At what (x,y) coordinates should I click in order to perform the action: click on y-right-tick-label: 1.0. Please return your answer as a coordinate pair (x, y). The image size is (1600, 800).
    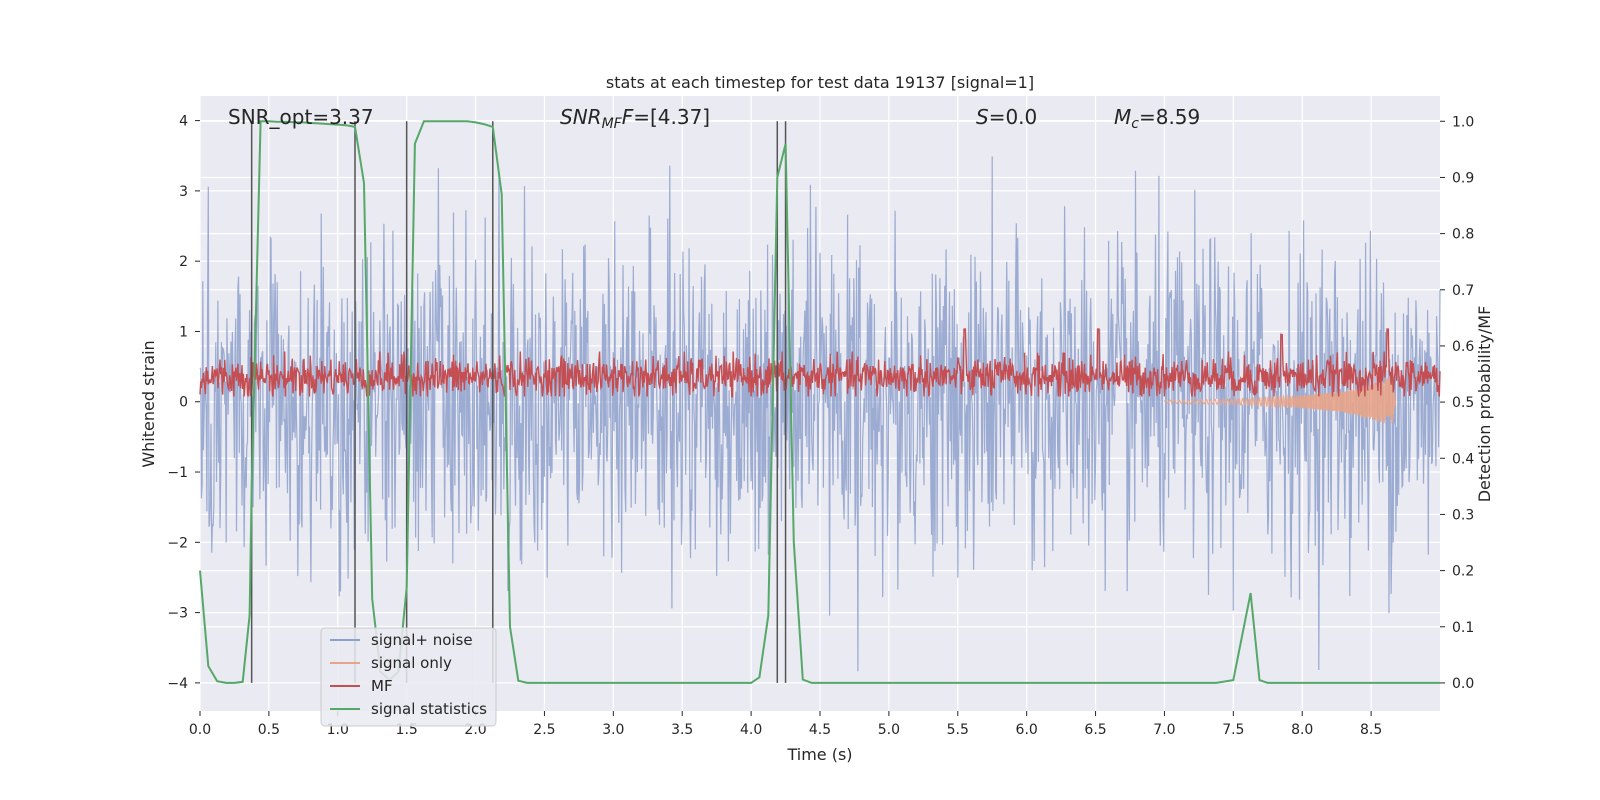
    Looking at the image, I should click on (1463, 122).